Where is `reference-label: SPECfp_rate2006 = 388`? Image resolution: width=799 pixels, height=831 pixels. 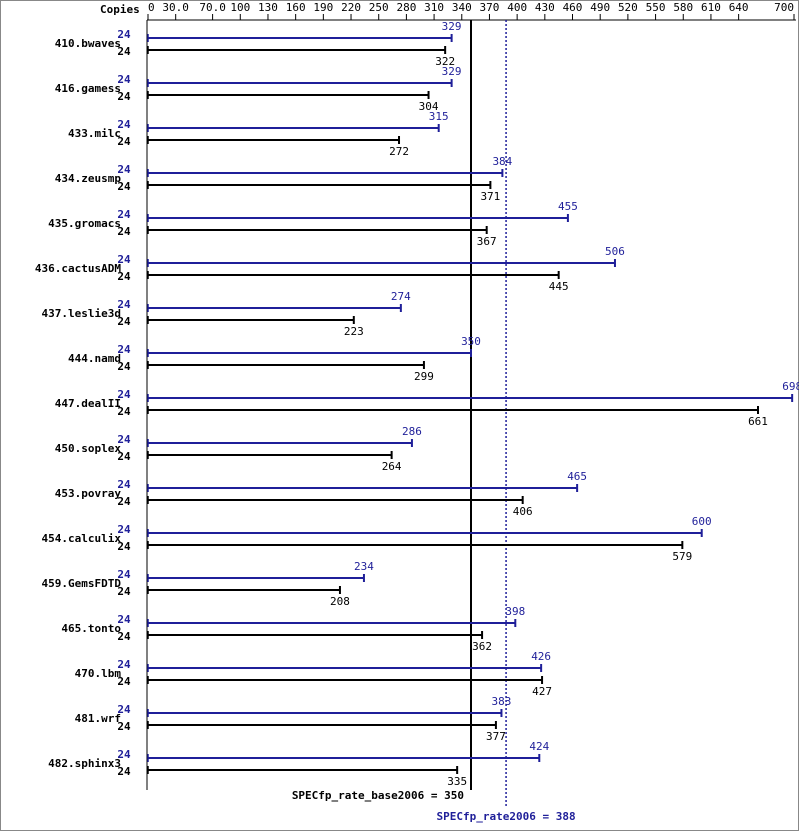
reference-label: SPECfp_rate2006 = 388 is located at coordinates (506, 816).